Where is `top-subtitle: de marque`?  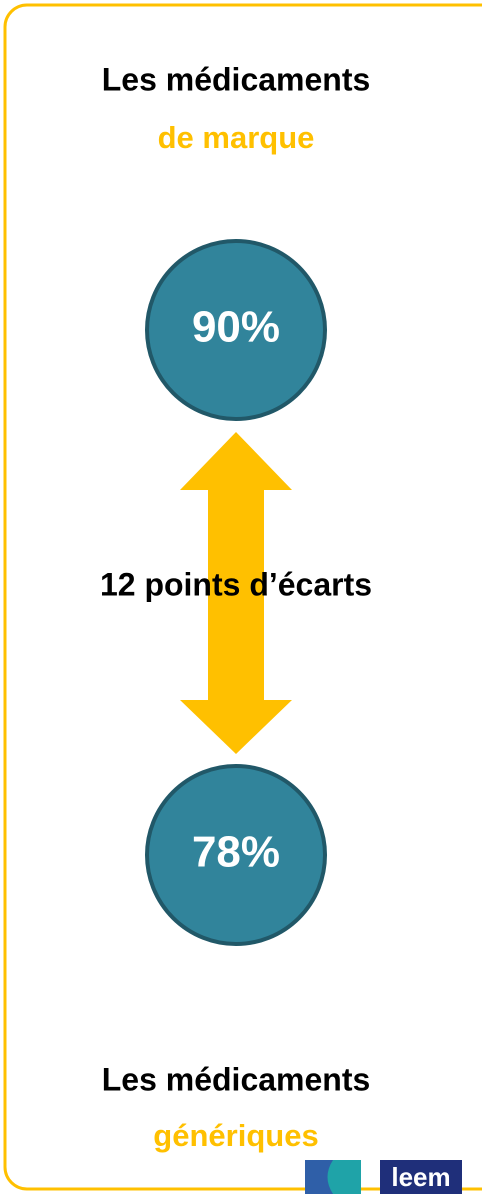
top-subtitle: de marque is located at coordinates (236, 137).